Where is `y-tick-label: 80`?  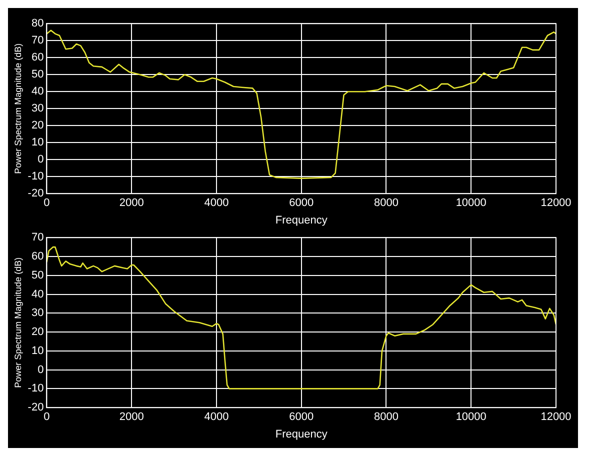
y-tick-label: 80 is located at coordinates (37, 24).